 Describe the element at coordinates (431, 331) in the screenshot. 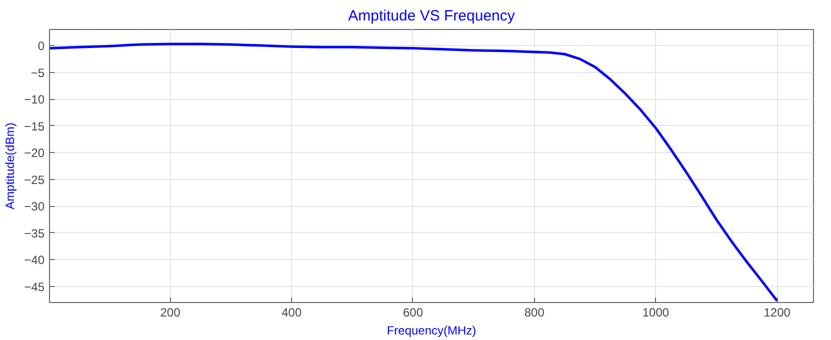

I see `x-axis-title: Frequency(MHz)` at that location.